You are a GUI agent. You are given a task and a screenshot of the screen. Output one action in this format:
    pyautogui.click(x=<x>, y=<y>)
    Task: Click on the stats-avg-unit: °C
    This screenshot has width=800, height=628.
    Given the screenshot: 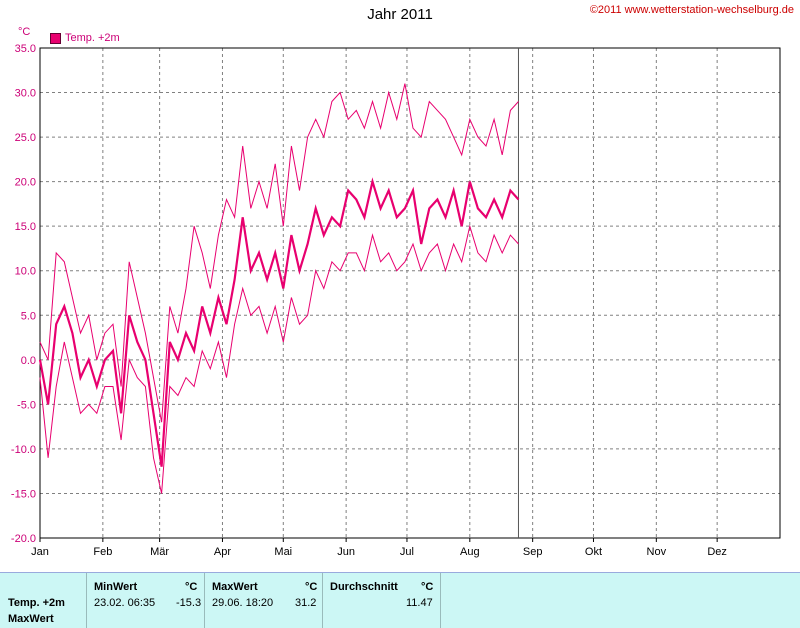 What is the action you would take?
    pyautogui.click(x=427, y=587)
    